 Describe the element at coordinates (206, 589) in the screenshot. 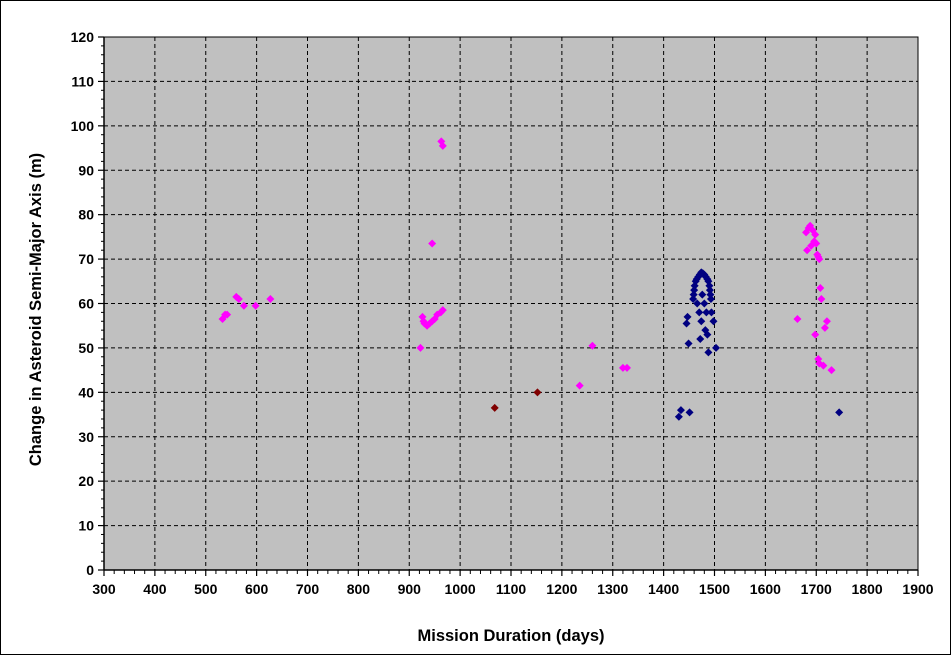

I see `x-tick-label: 500` at that location.